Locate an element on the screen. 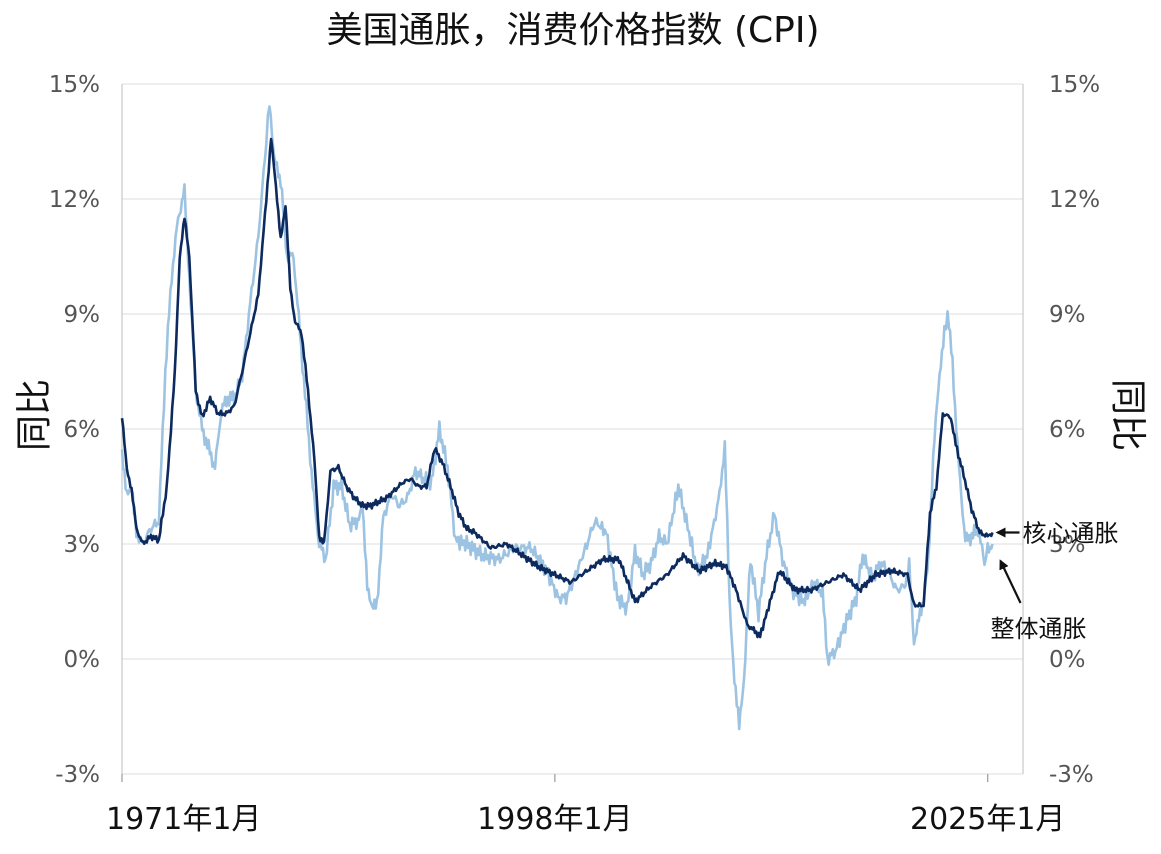  y-tick-label-left: 3% is located at coordinates (82, 545).